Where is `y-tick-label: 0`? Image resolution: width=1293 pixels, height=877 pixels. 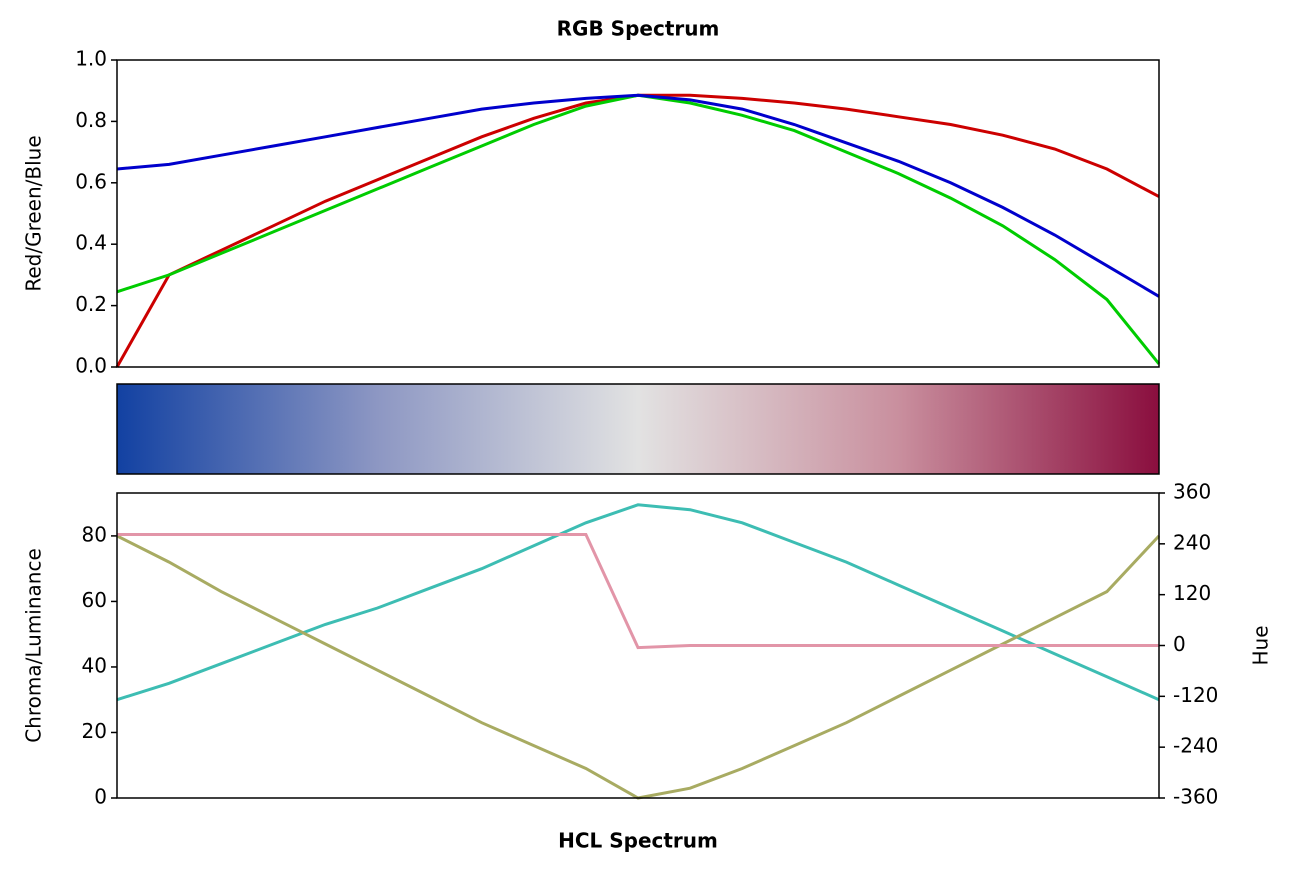 y-tick-label: 0 is located at coordinates (100, 797).